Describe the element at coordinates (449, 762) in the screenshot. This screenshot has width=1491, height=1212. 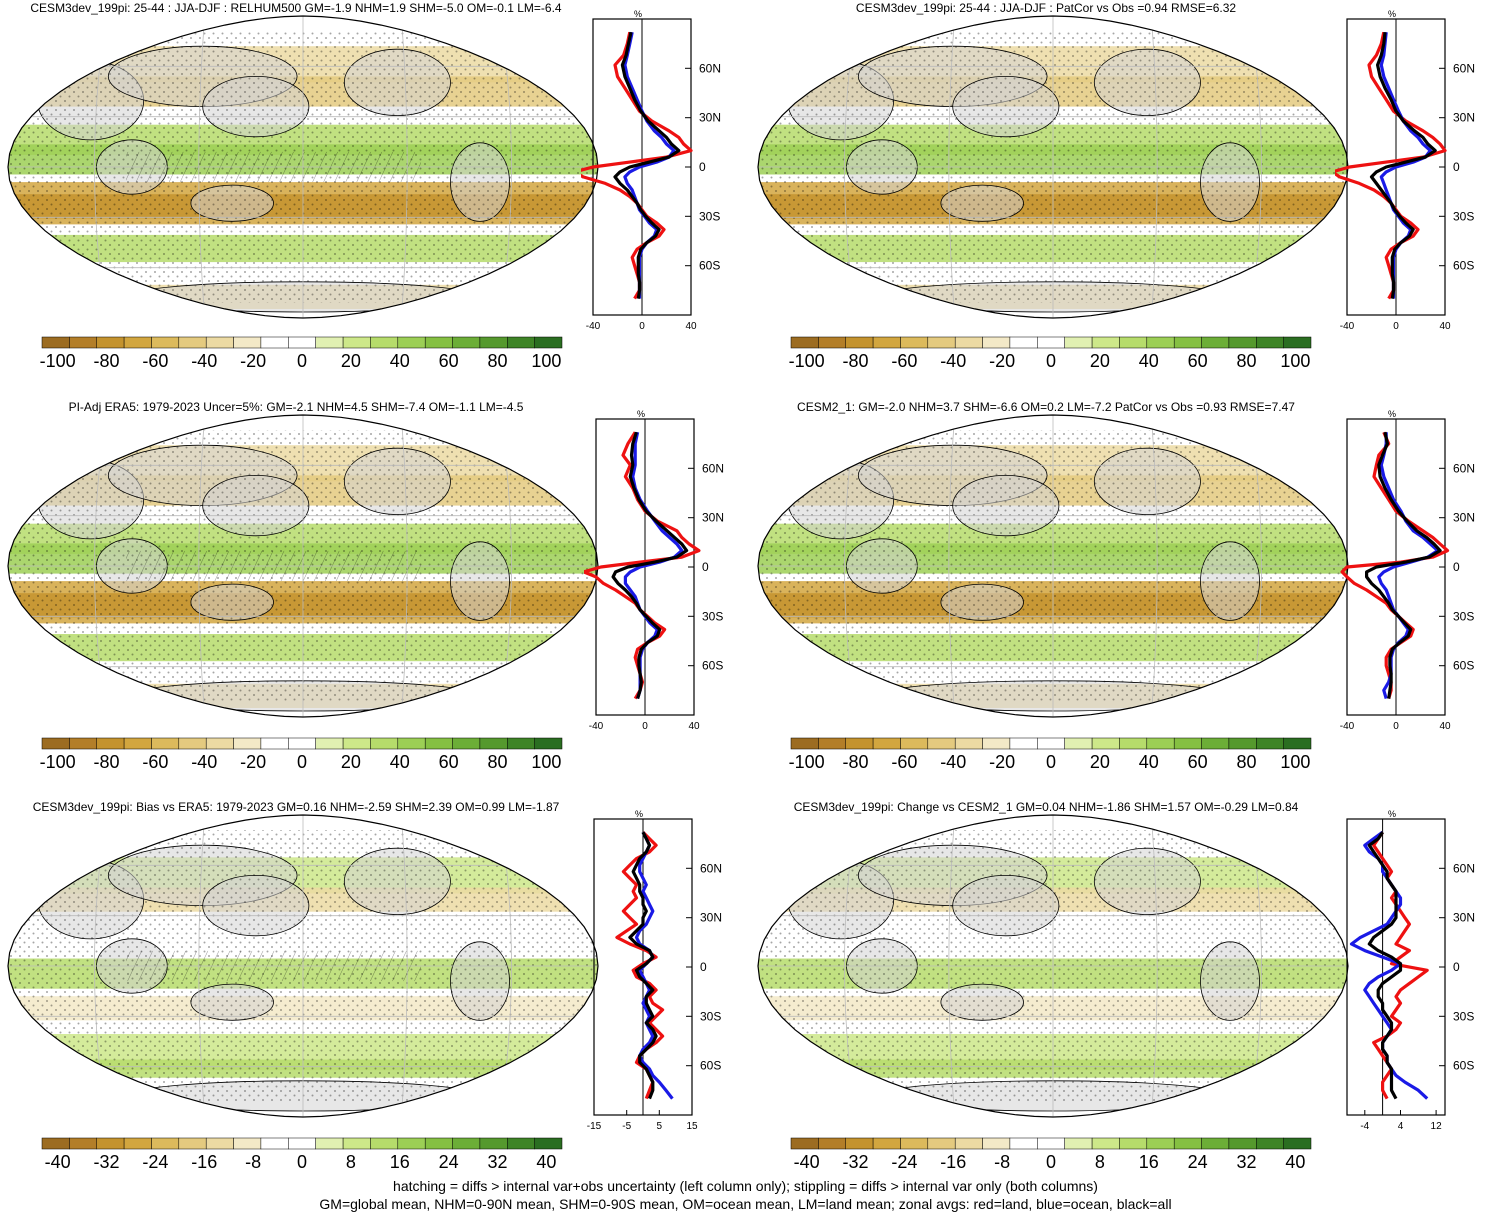
I see `colorbar-tick-label: 60` at that location.